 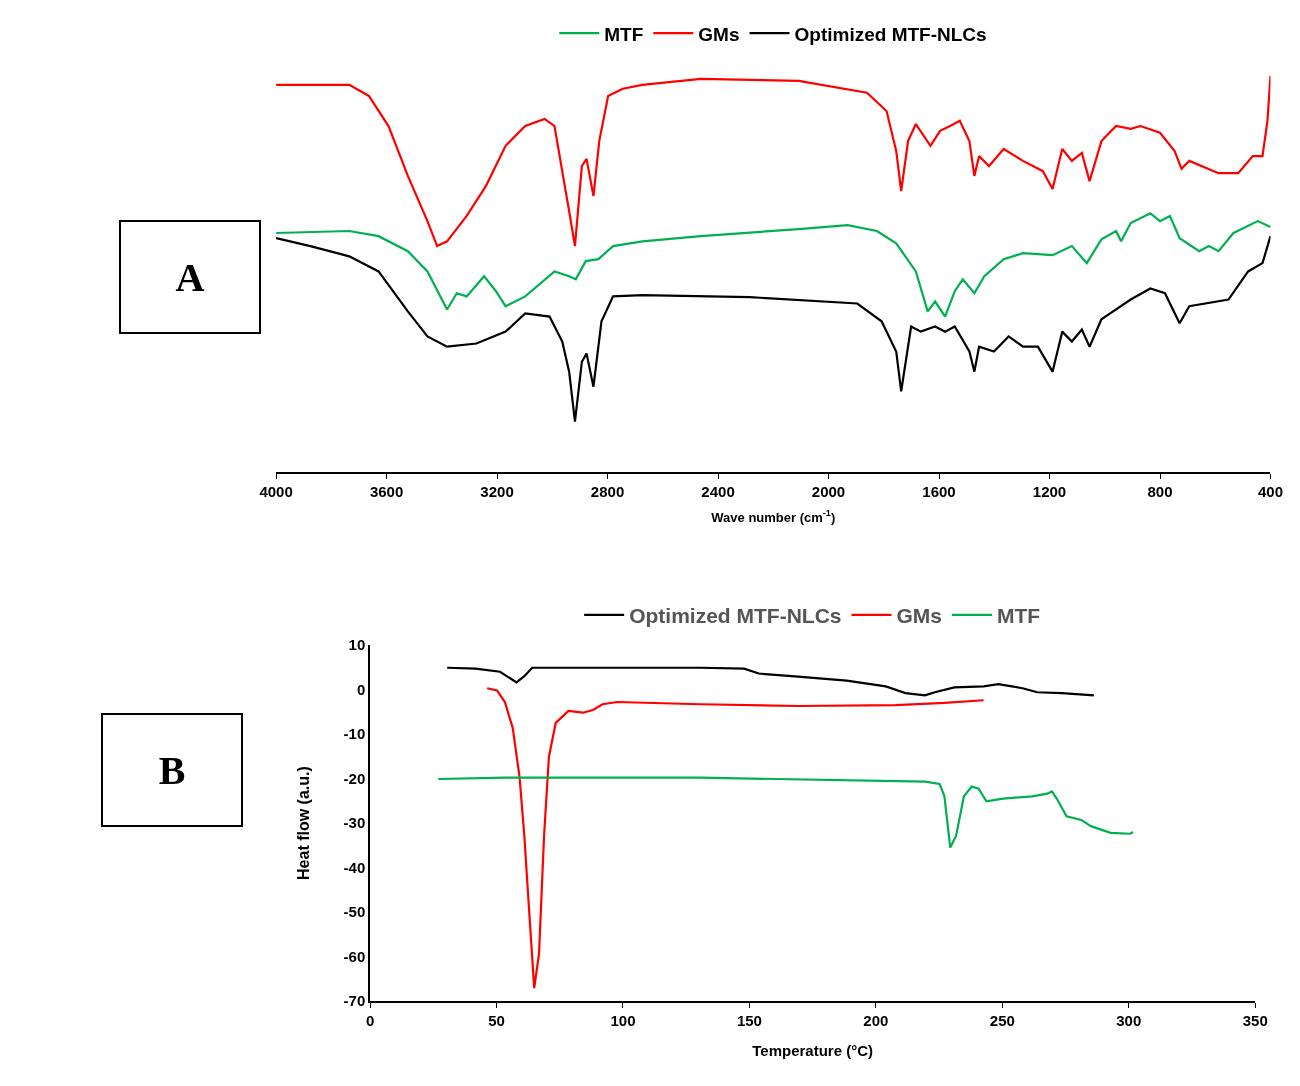 What do you see at coordinates (607, 491) in the screenshot?
I see `x-tick-label: 2800` at bounding box center [607, 491].